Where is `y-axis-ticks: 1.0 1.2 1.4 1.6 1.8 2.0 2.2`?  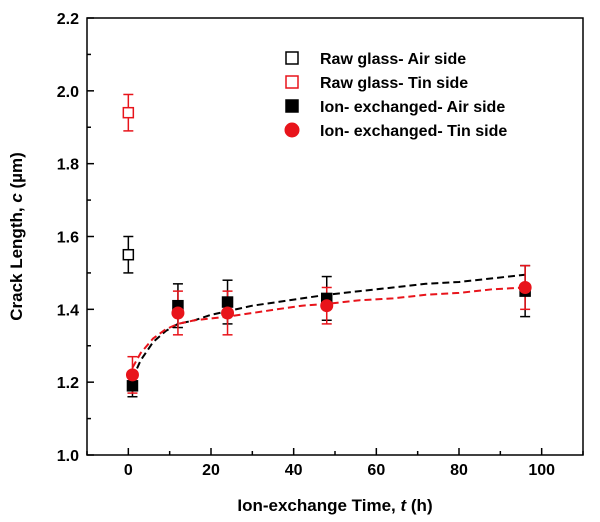
y-axis-ticks: 1.0 1.2 1.4 1.6 1.8 2.0 2.2 is located at coordinates (75, 238).